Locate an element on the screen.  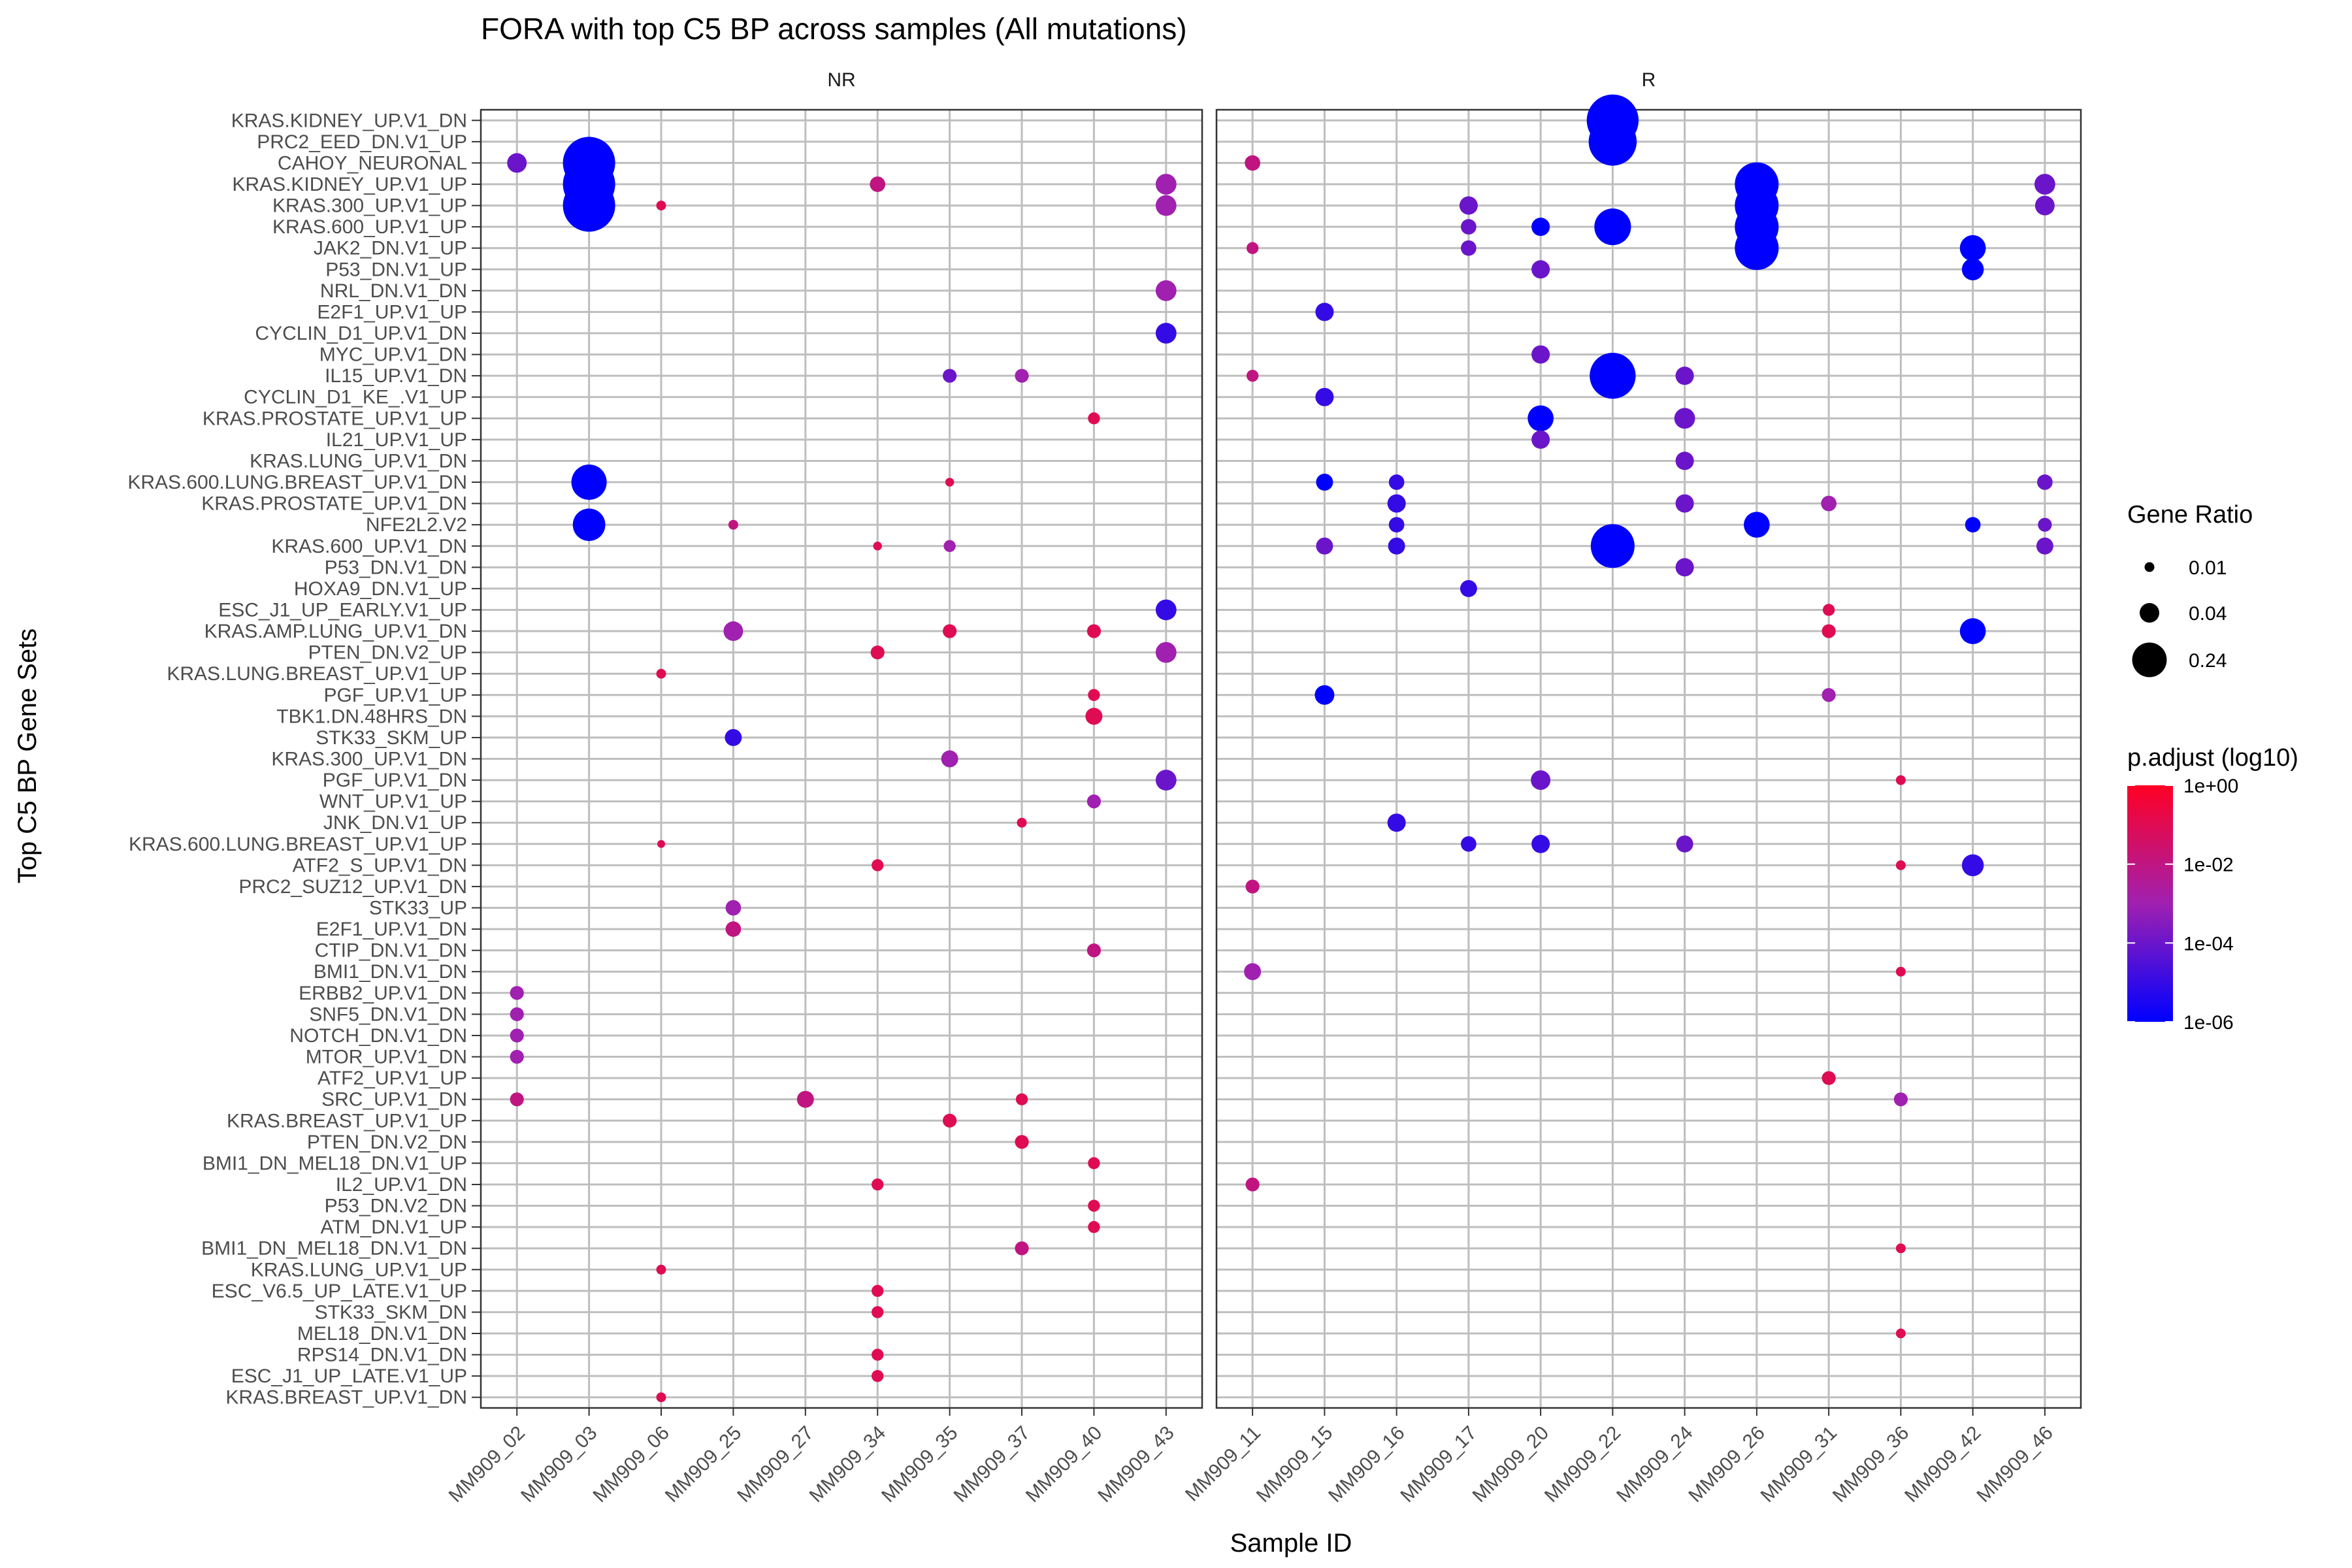
x-tick-label: MM909_31 is located at coordinates (1799, 1464).